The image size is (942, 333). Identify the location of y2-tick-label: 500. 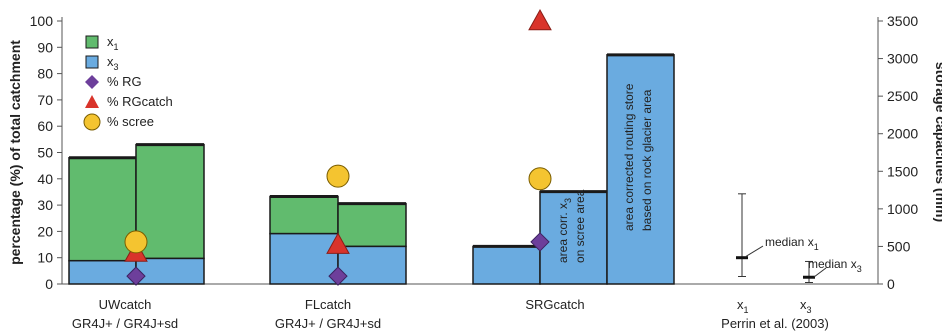
(899, 246).